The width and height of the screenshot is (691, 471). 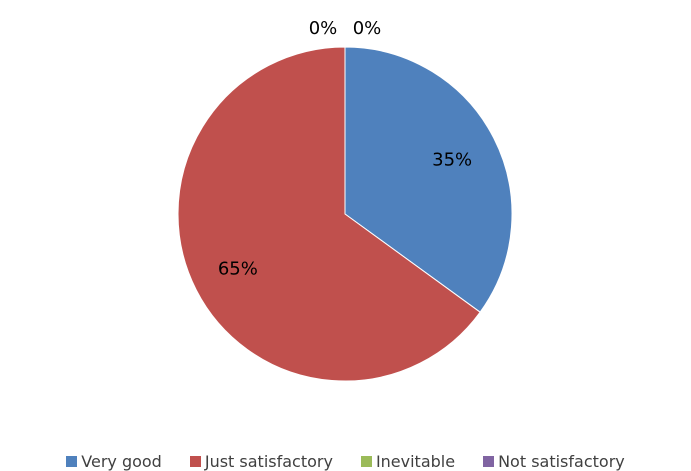 What do you see at coordinates (72, 461) in the screenshot?
I see `legend-swatch-very-good` at bounding box center [72, 461].